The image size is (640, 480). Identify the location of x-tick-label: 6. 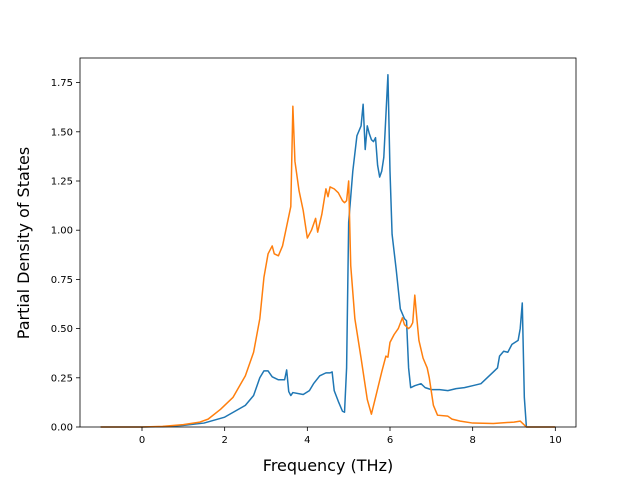
(390, 440).